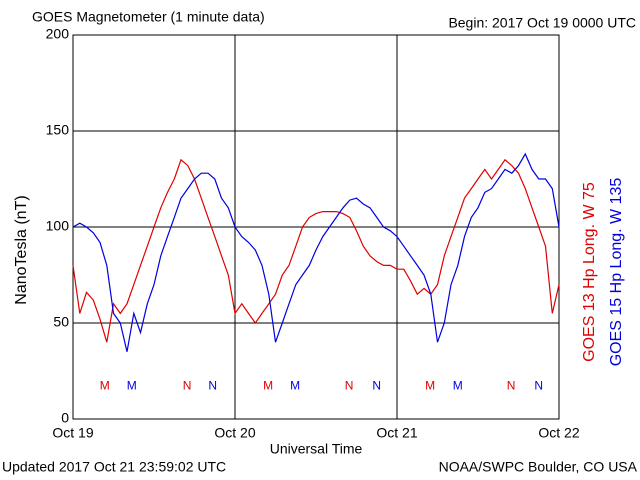  What do you see at coordinates (616, 272) in the screenshot?
I see `legend-entry: GOES 15 Hp Long. W 135` at bounding box center [616, 272].